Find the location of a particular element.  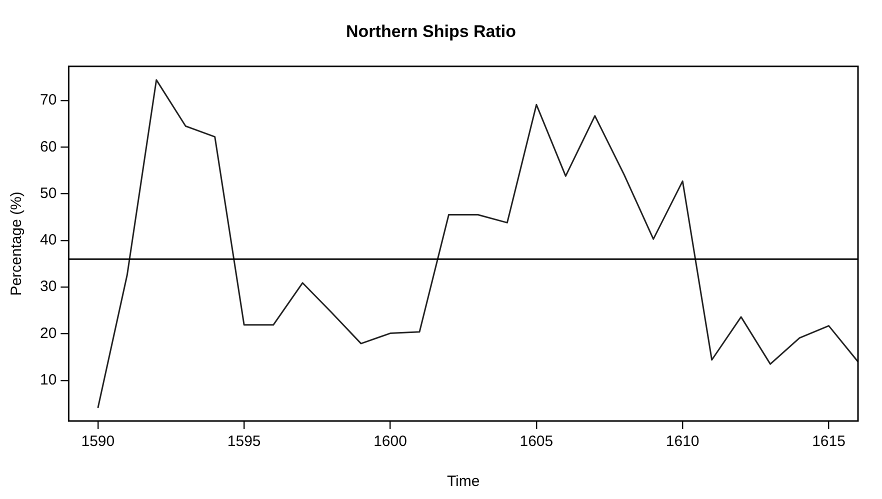

y-tick-label: 70 is located at coordinates (48, 100).